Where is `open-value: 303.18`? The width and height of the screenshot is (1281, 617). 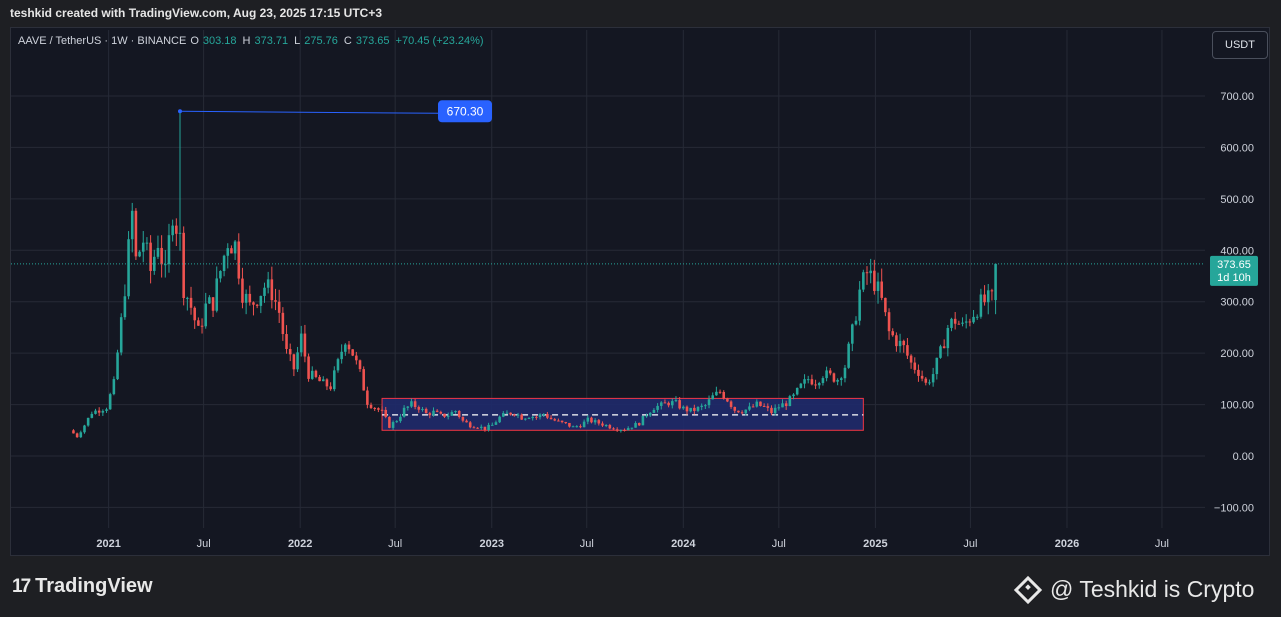 open-value: 303.18 is located at coordinates (219, 41).